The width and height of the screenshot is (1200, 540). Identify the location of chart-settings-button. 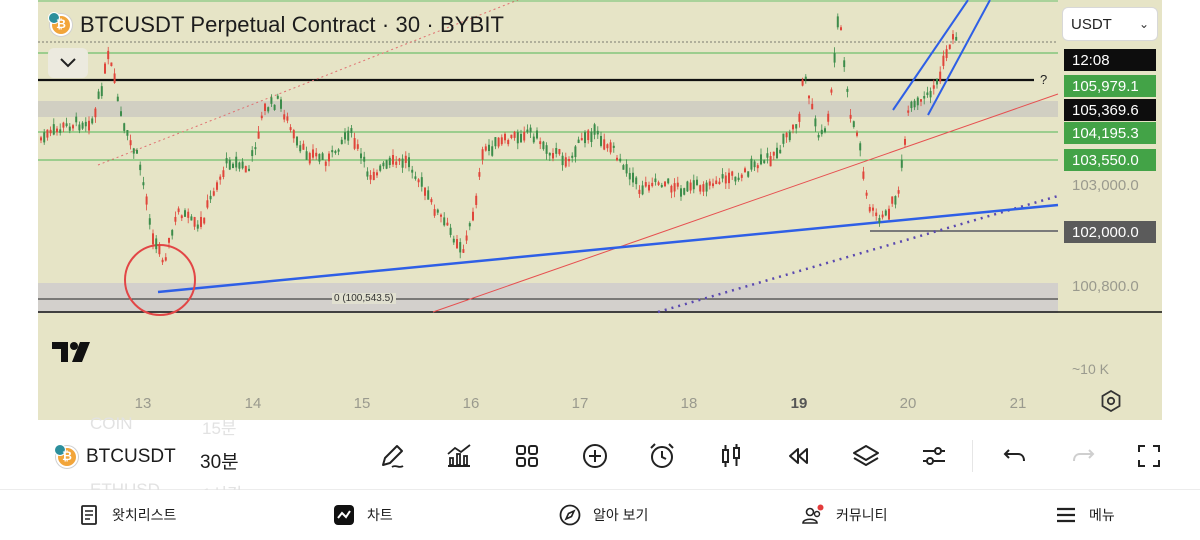
(934, 456).